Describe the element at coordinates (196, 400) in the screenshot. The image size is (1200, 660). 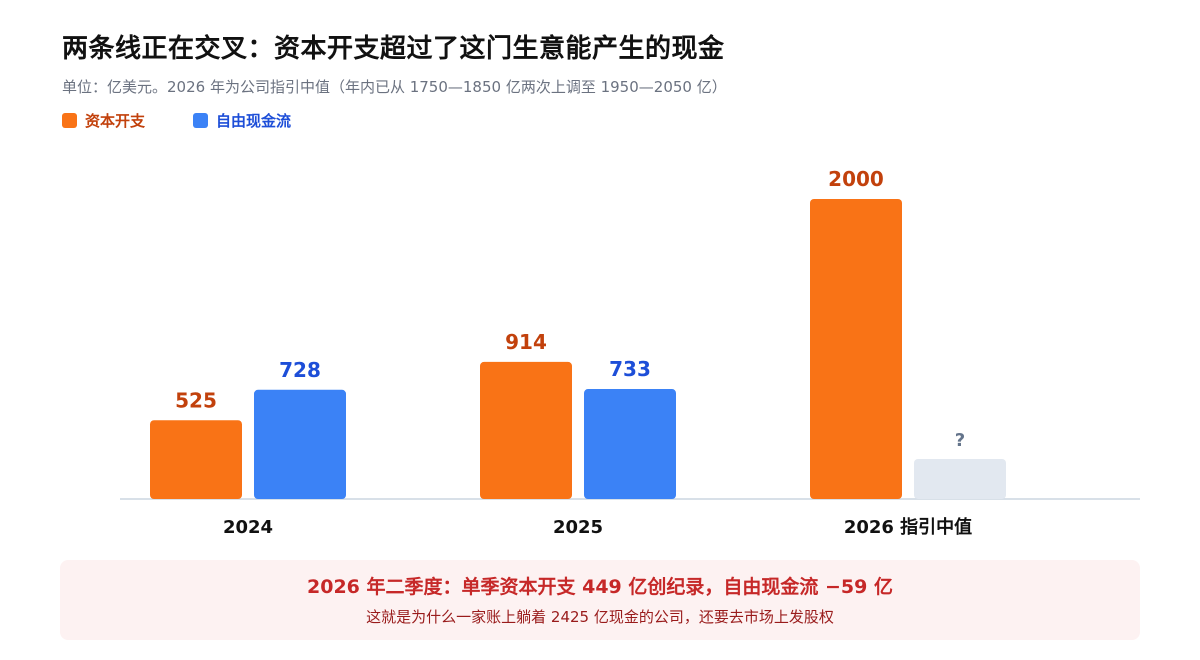
I see `data-label-capex-0: 525` at that location.